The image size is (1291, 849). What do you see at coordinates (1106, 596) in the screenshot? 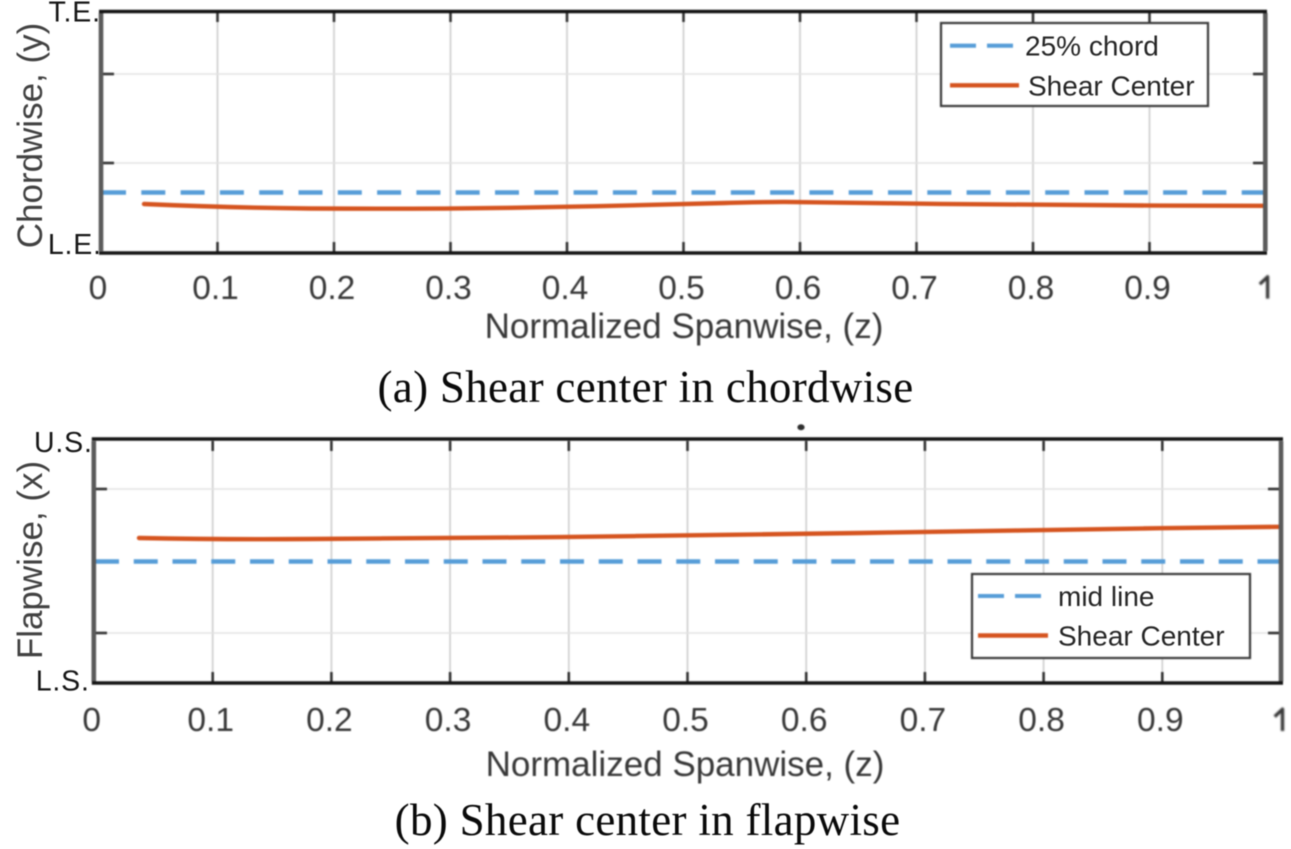
I see `svg-text: mid line` at bounding box center [1106, 596].